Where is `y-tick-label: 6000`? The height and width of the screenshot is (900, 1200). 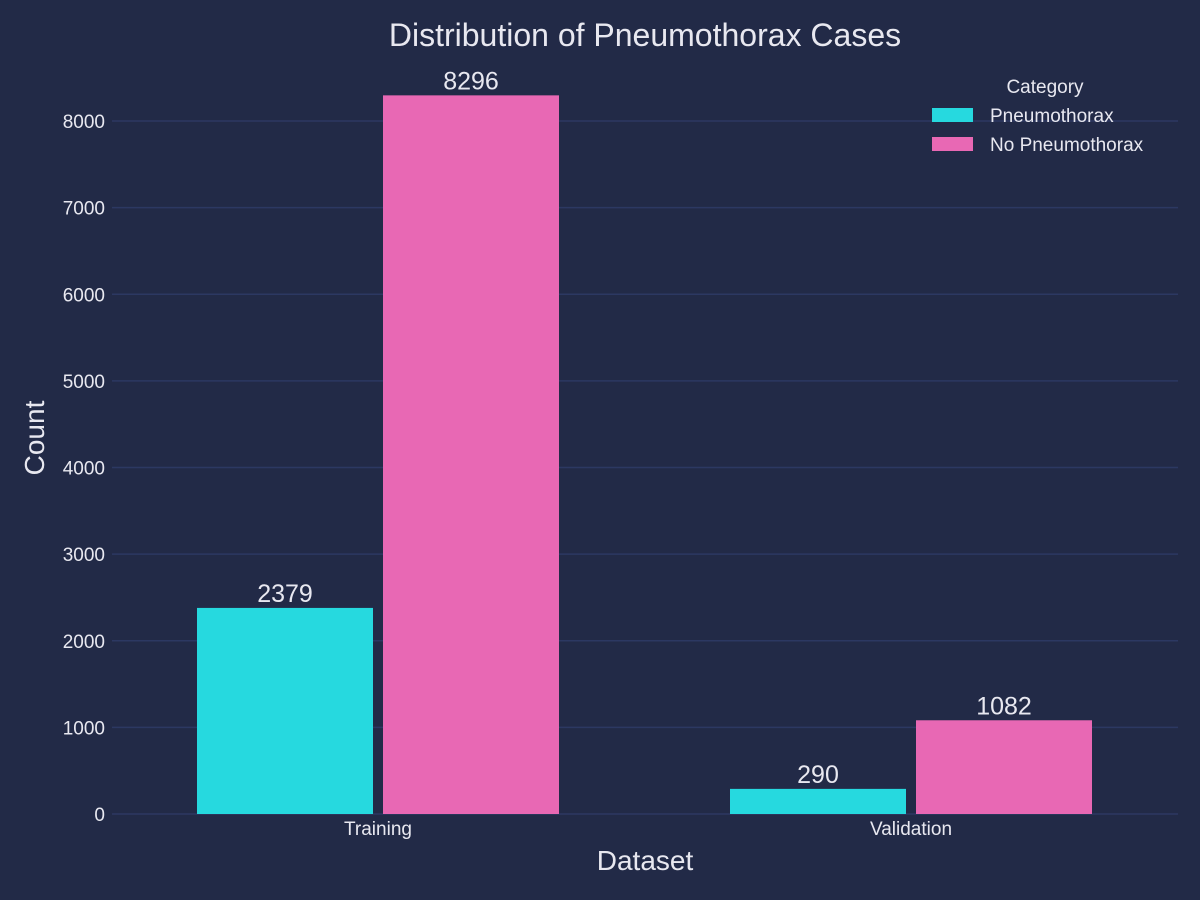
y-tick-label: 6000 is located at coordinates (84, 295).